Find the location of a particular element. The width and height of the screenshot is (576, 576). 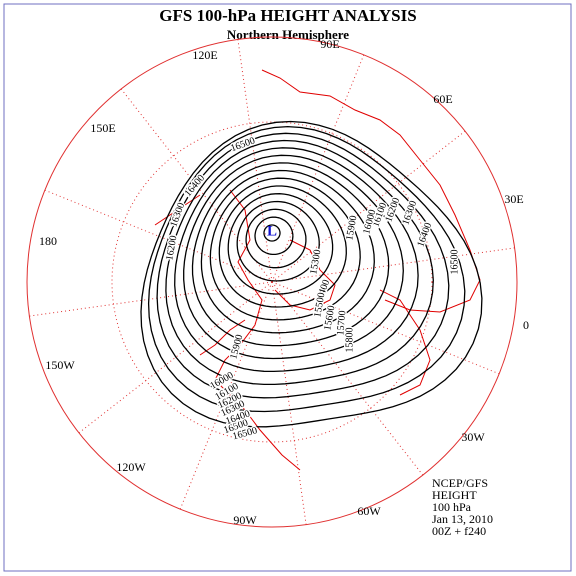

longitude-label: 90E is located at coordinates (329, 44).